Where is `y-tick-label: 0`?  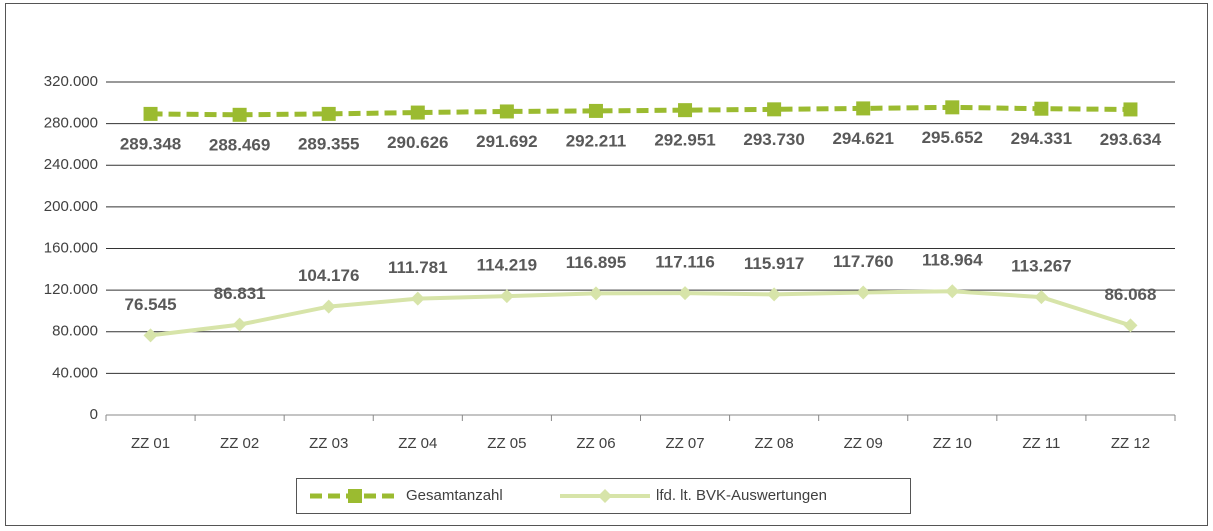
y-tick-label: 0 is located at coordinates (94, 414).